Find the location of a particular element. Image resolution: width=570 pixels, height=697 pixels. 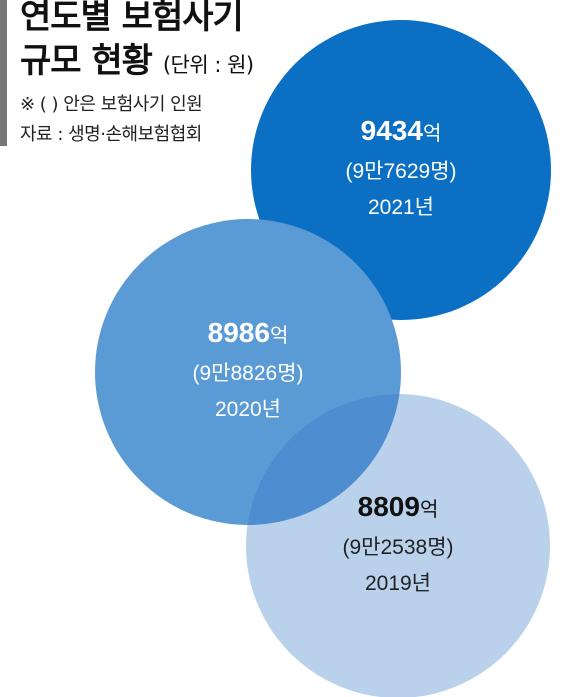

year-label-2021: 2021년 is located at coordinates (401, 207).